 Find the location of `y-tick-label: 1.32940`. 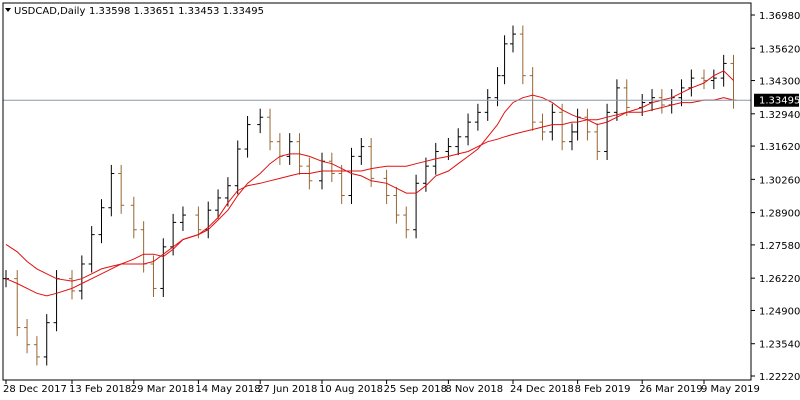

y-tick-label: 1.32940 is located at coordinates (779, 115).